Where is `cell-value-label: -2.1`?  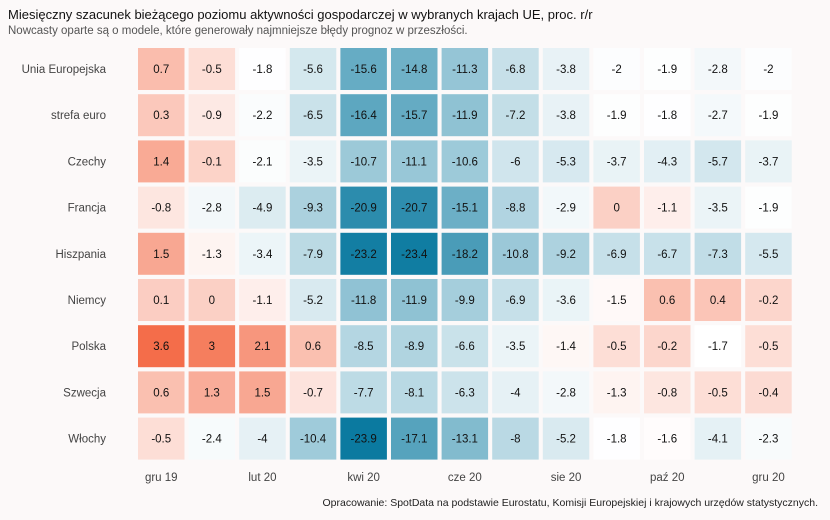 cell-value-label: -2.1 is located at coordinates (263, 162).